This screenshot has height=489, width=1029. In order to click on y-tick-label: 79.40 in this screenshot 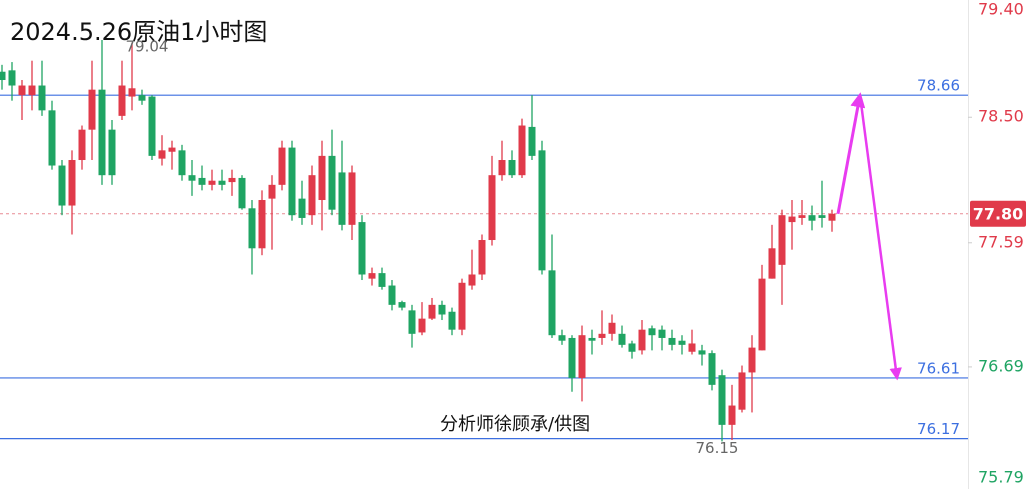, I will do `click(1001, 9)`.